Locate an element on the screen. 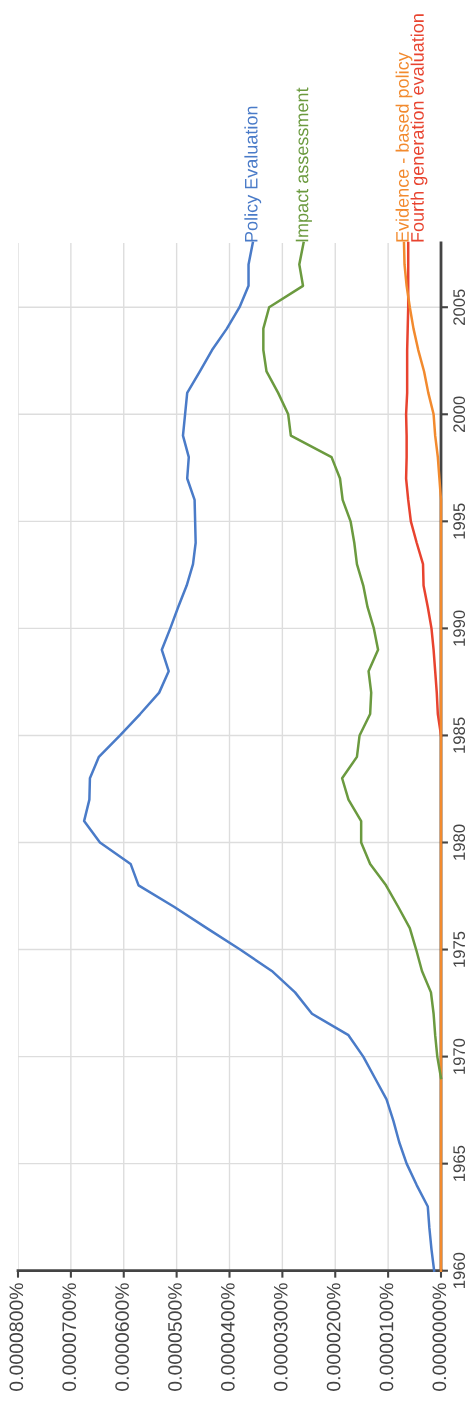 The height and width of the screenshot is (1402, 468). x-tick-label: 0.0000700% is located at coordinates (69, 1337).